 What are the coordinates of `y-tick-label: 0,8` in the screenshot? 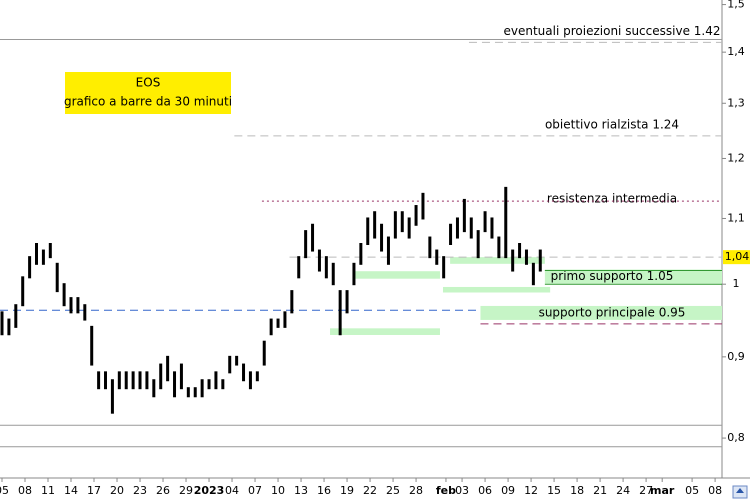 It's located at (736, 437).